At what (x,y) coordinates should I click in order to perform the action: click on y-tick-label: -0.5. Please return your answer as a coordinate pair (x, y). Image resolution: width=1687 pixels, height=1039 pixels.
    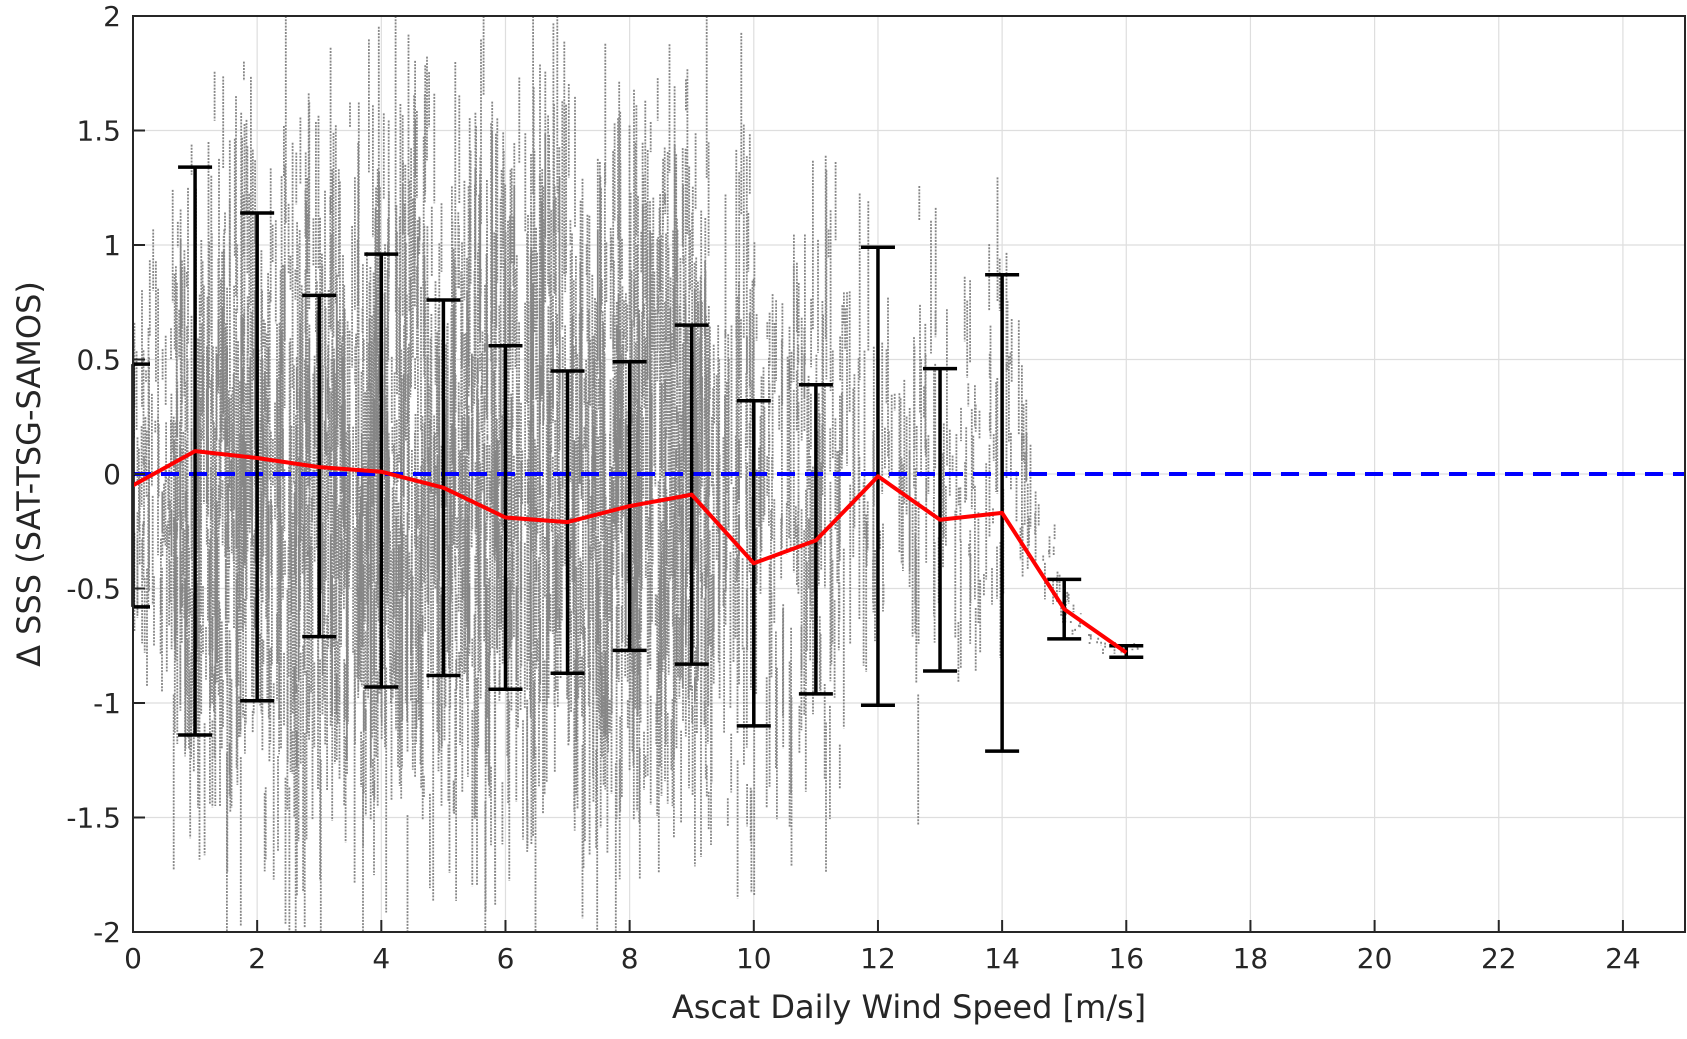
    Looking at the image, I should click on (93, 589).